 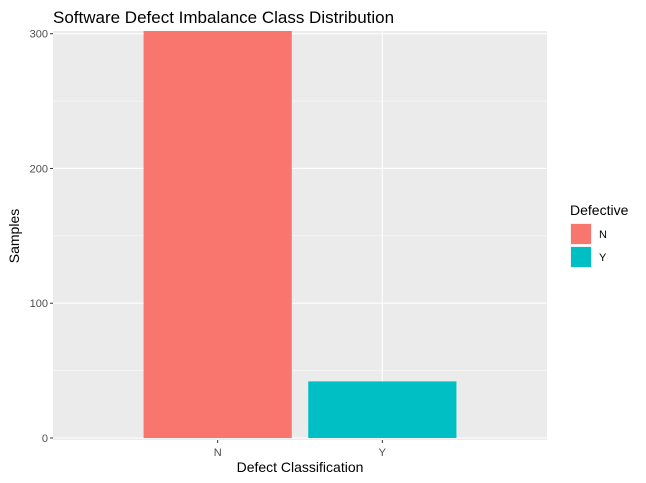 I want to click on y-tick-label: 0, so click(x=45, y=439).